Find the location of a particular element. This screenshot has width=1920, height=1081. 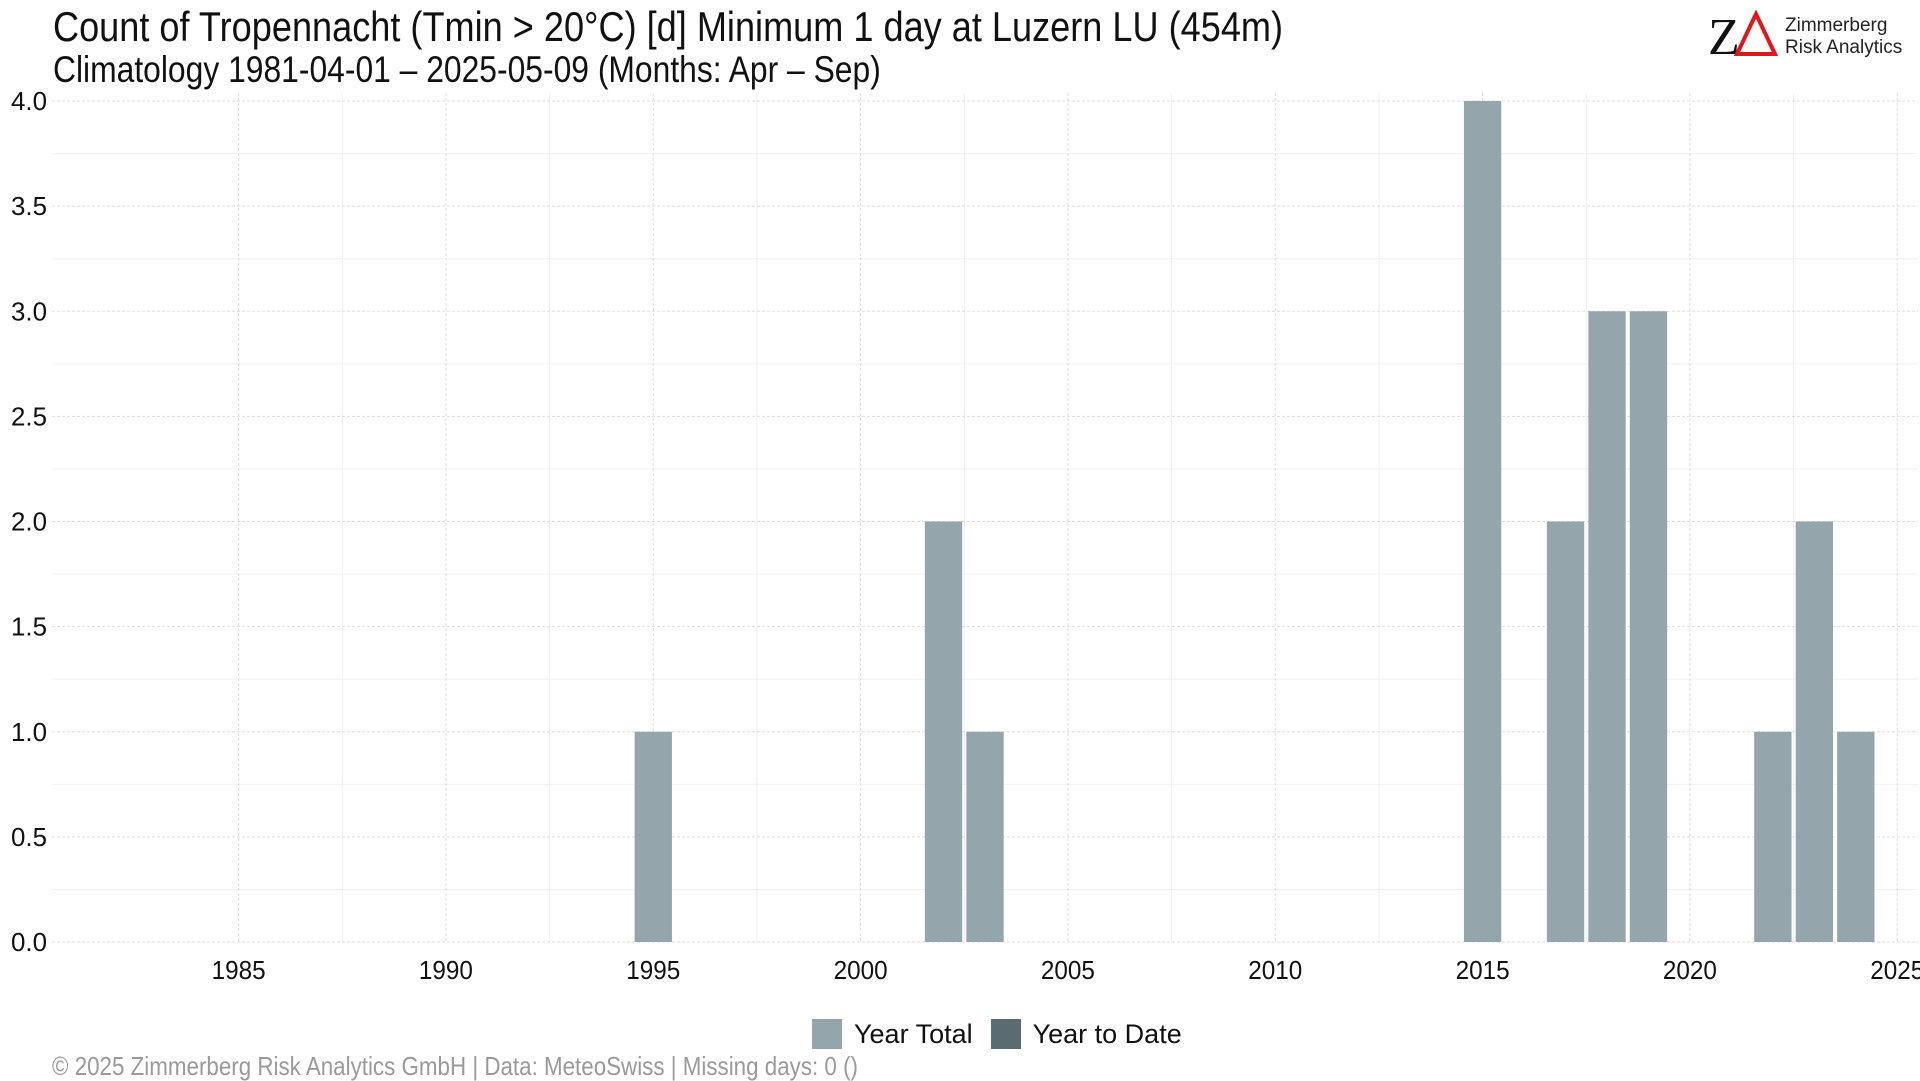

x-tick-label: 2025 is located at coordinates (1895, 970).